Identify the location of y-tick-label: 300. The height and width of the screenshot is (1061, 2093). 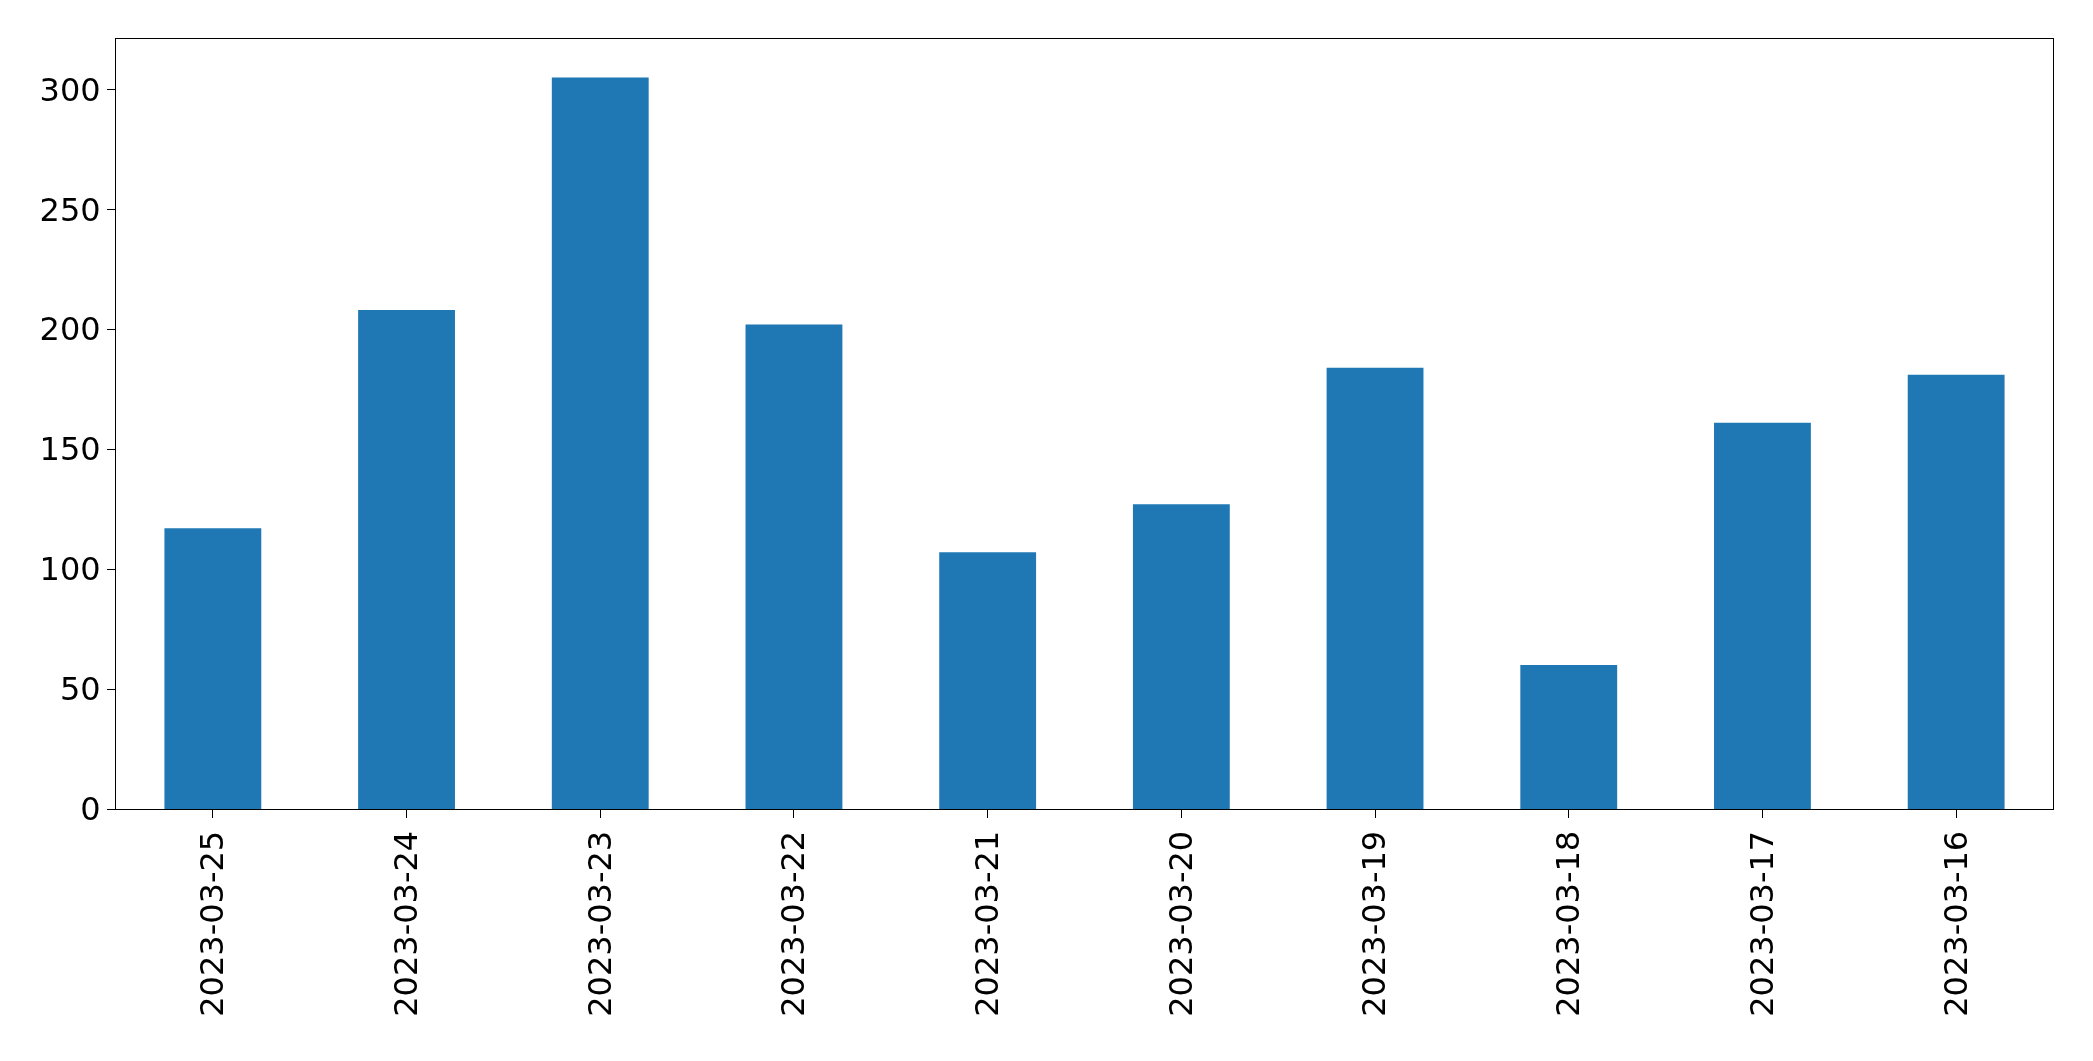
(70, 89).